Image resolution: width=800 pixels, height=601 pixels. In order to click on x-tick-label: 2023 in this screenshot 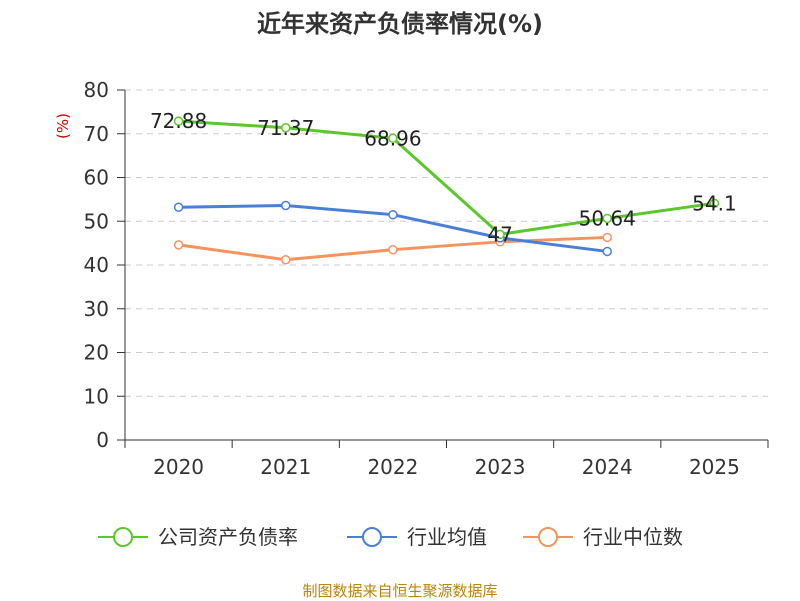, I will do `click(500, 467)`.